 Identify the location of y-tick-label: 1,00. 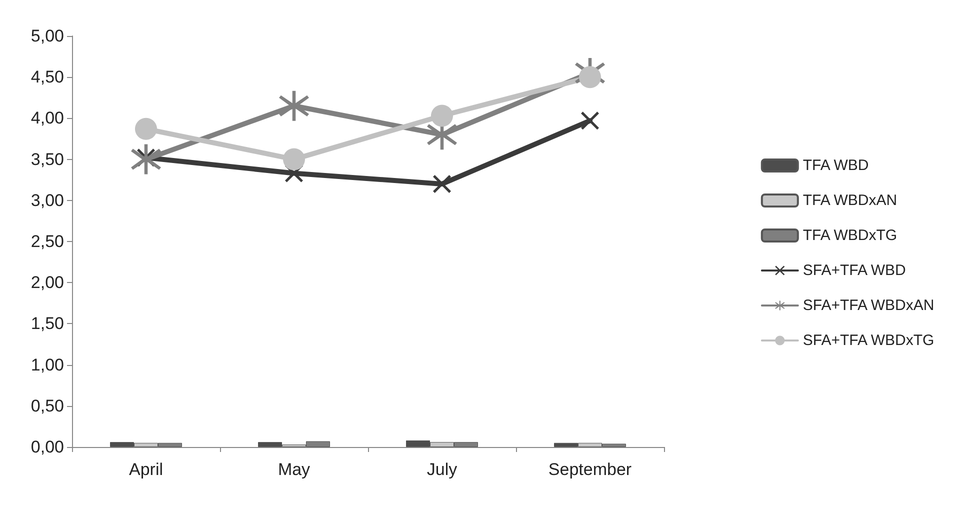
(47, 364).